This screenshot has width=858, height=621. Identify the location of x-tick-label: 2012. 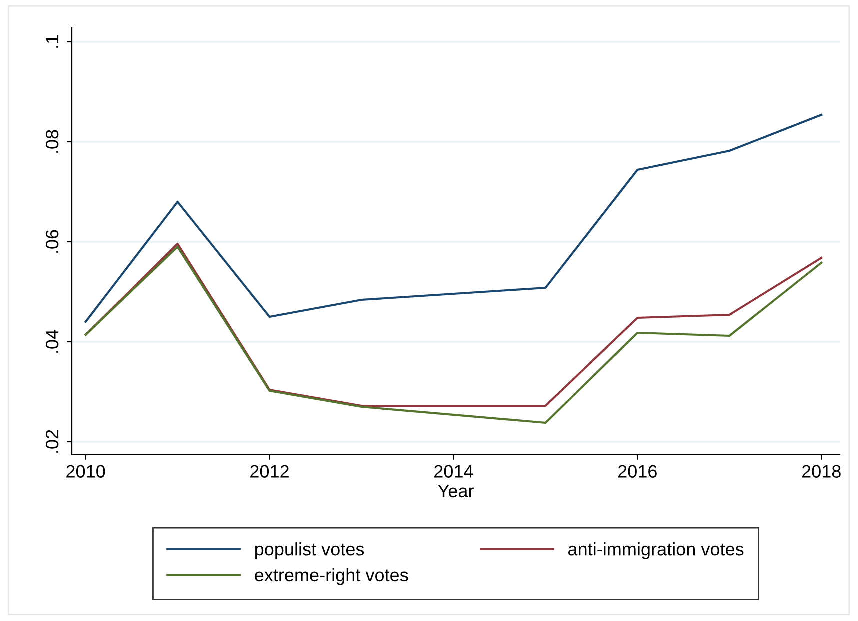
(269, 471).